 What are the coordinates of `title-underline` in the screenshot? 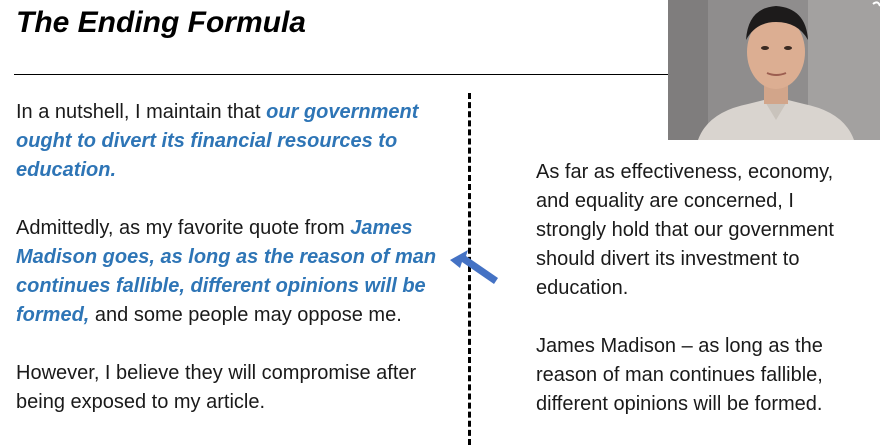 It's located at (341, 74).